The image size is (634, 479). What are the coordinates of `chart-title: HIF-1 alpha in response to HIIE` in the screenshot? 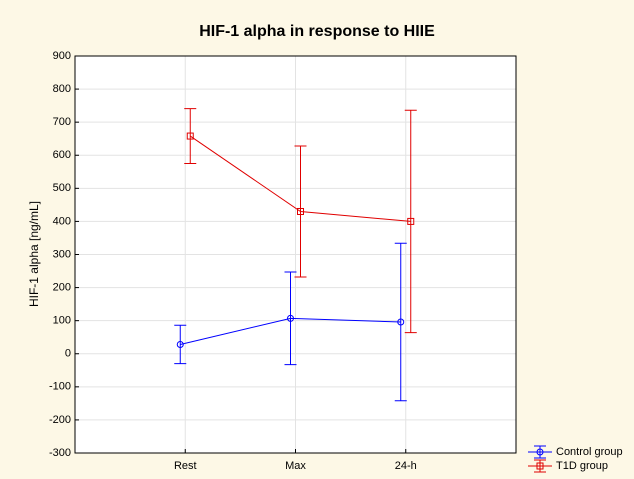 It's located at (317, 31).